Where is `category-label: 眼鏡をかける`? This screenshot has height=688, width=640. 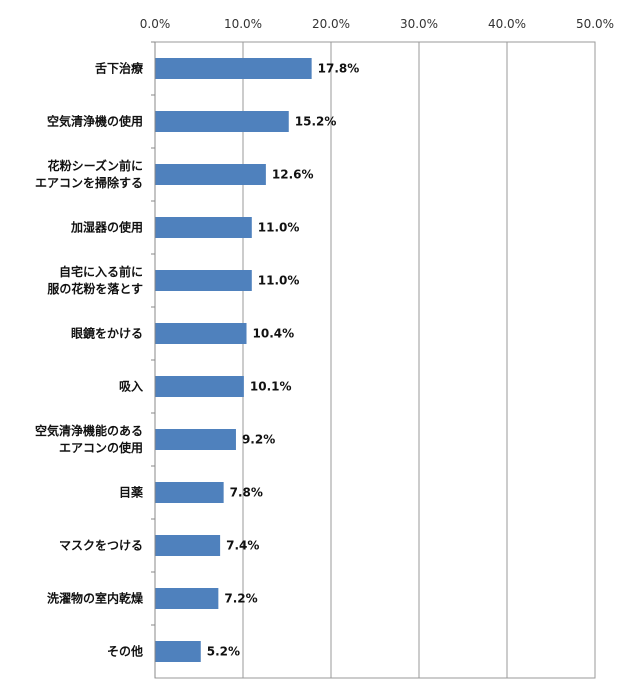
category-label: 眼鏡をかける is located at coordinates (107, 333).